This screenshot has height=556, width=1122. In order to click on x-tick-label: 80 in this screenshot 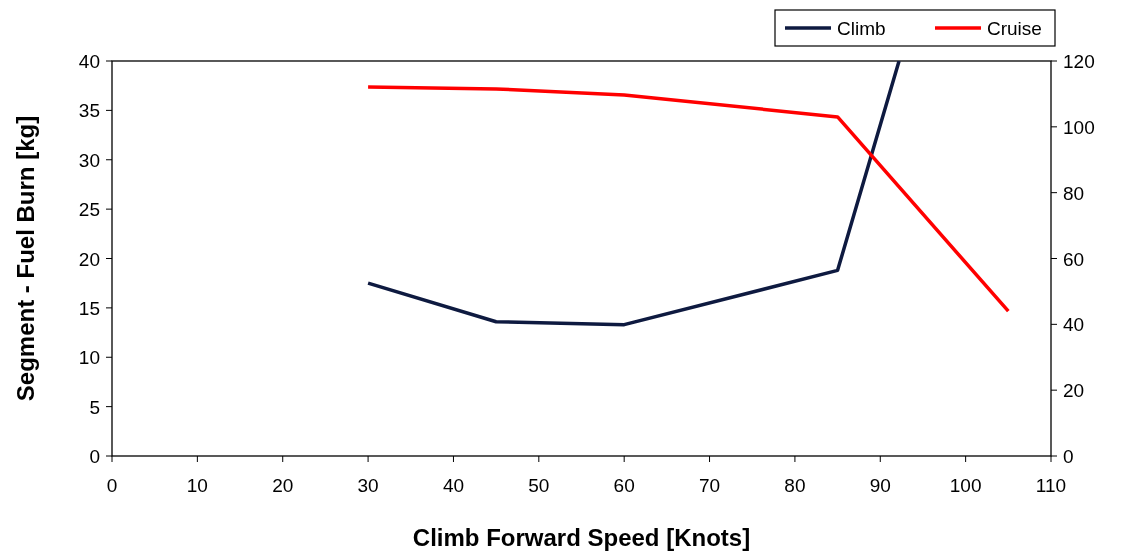, I will do `click(795, 485)`.